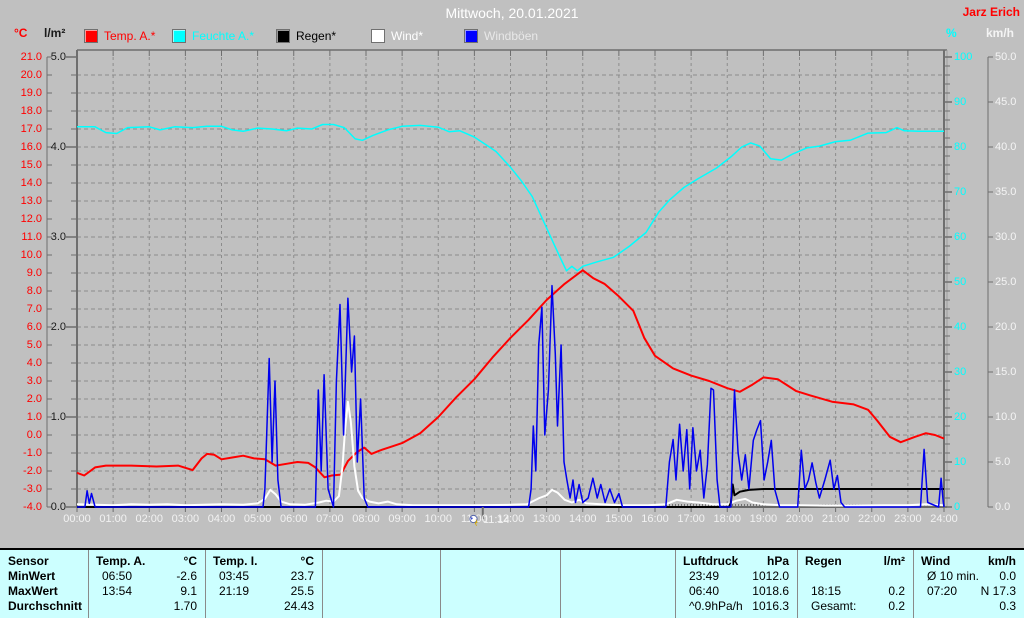 The width and height of the screenshot is (1024, 618). I want to click on left-axis-unit-rain: l/m², so click(55, 33).